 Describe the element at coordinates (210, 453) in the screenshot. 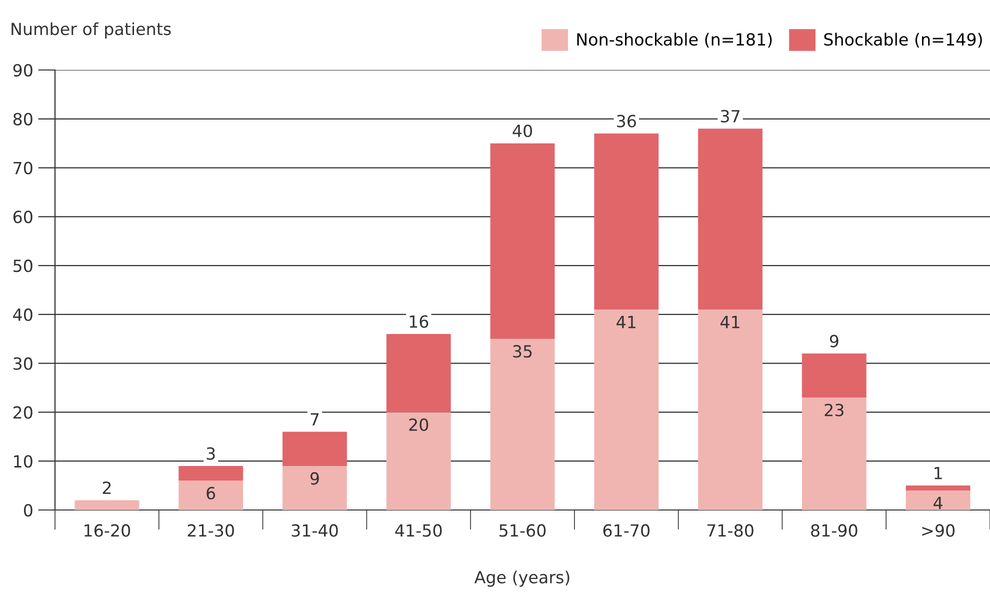

I see `data-label: 3` at that location.